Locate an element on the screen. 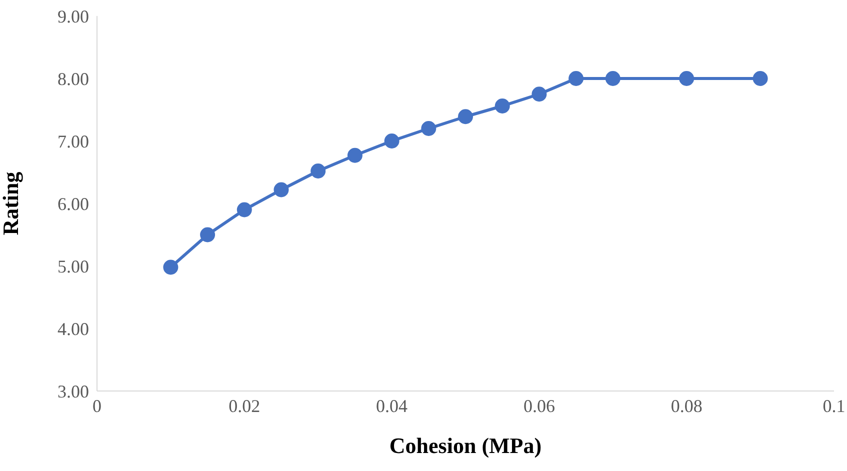 The height and width of the screenshot is (471, 847). y-tick-label: 9.00 is located at coordinates (73, 16).